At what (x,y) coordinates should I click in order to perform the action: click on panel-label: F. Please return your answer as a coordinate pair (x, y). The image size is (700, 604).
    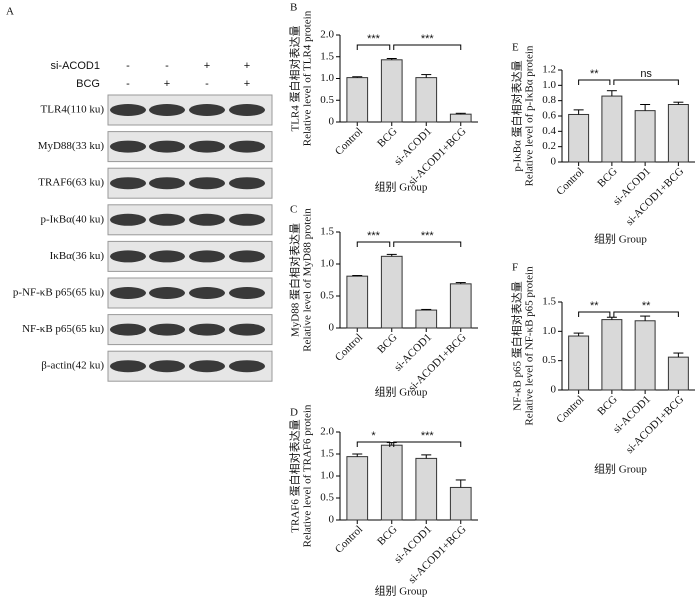
    Looking at the image, I should click on (515, 268).